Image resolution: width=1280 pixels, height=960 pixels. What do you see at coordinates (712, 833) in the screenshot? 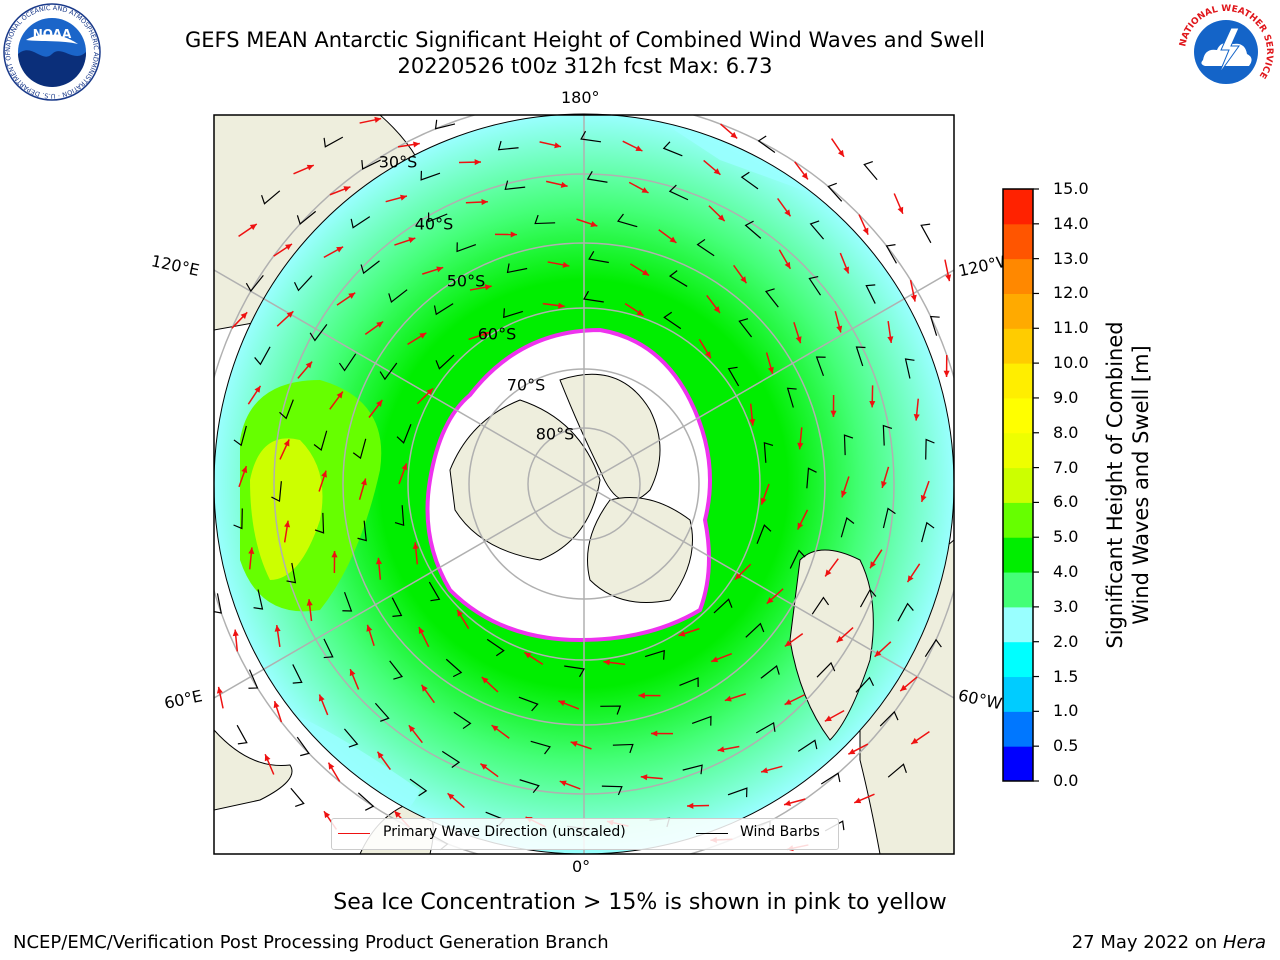
I see `legend-wind-swatch` at bounding box center [712, 833].